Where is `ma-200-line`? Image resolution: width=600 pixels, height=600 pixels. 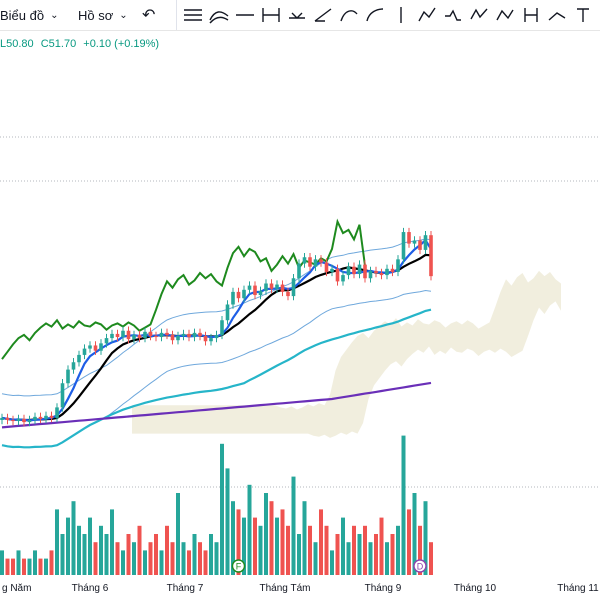
ma-200-line is located at coordinates (216, 405).